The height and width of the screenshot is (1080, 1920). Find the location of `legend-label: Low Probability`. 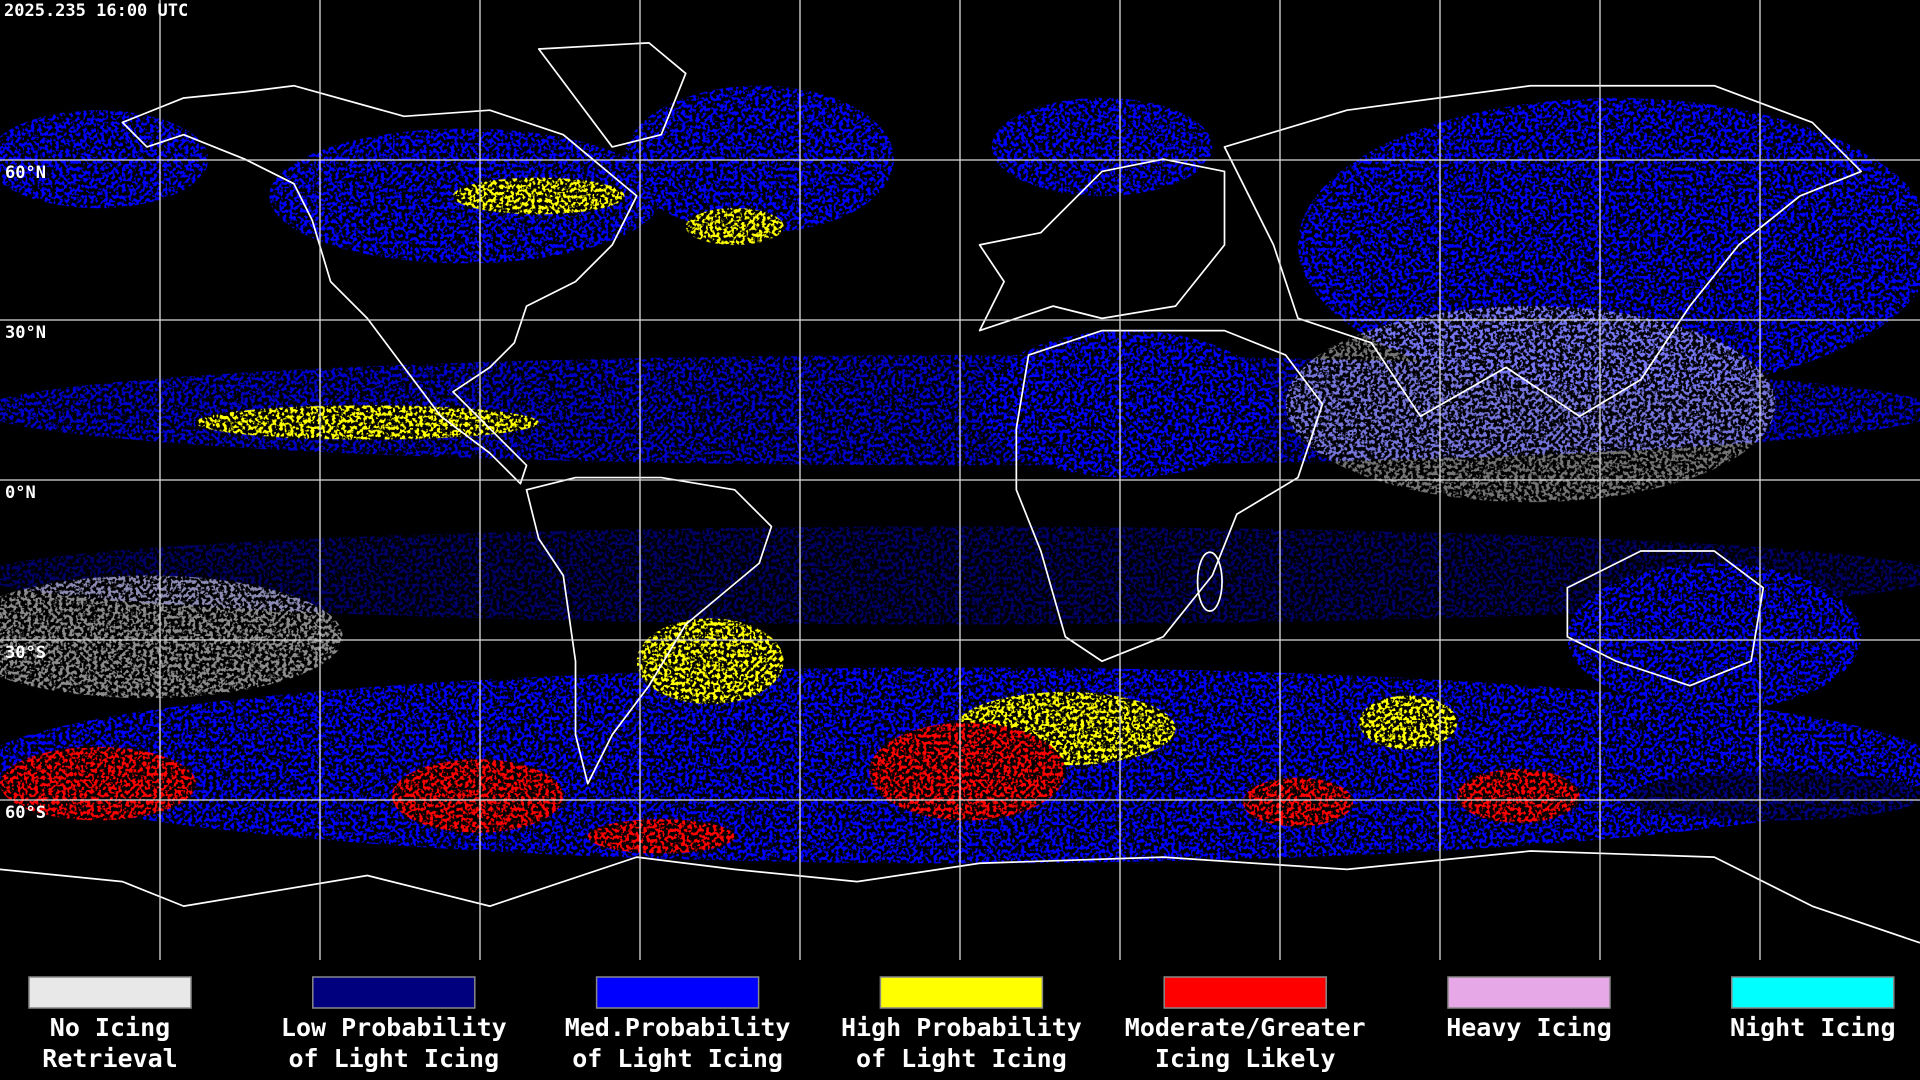

legend-label: Low Probability is located at coordinates (394, 1027).